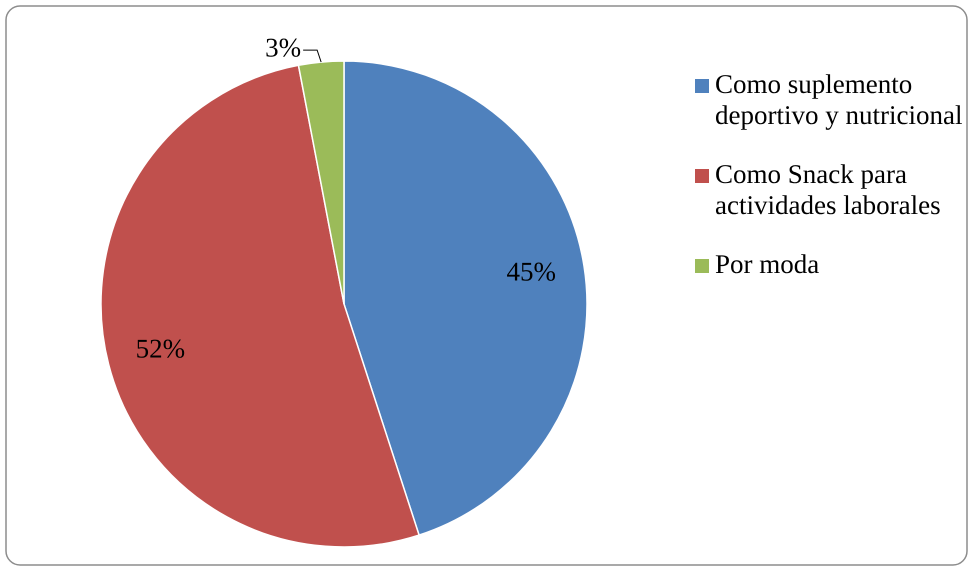  I want to click on legend-label: Como Snack para actividades laborales, so click(828, 189).